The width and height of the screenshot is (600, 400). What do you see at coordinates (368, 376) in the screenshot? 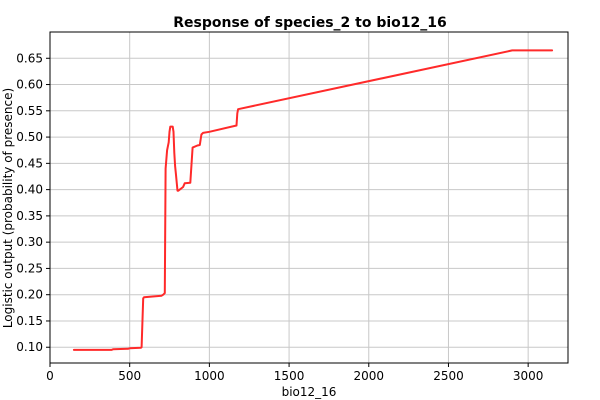
I see `x-tick-label: 2000` at bounding box center [368, 376].